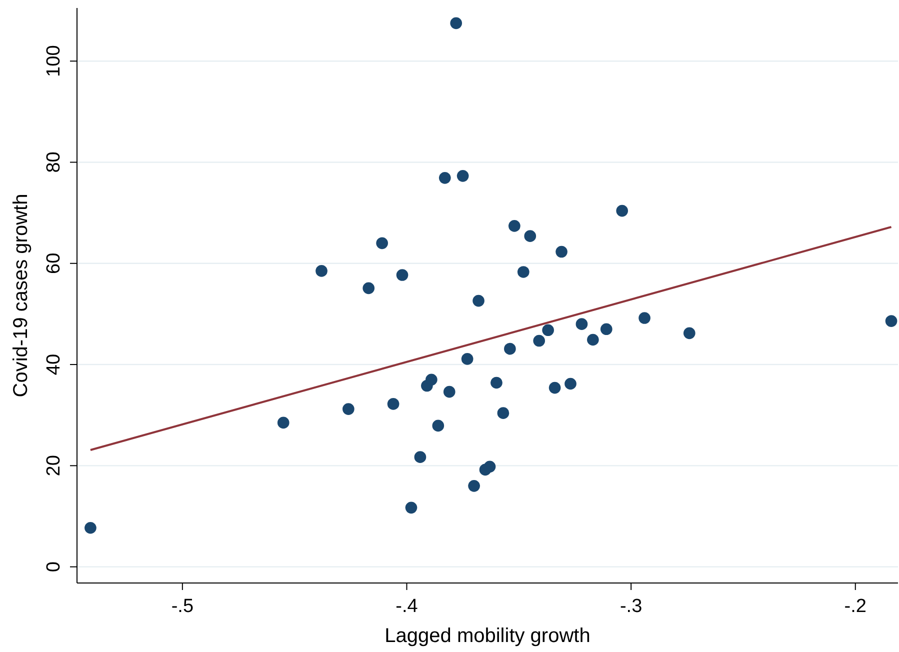 The image size is (899, 652). Describe the element at coordinates (53, 567) in the screenshot. I see `y-tick-label: 0` at that location.